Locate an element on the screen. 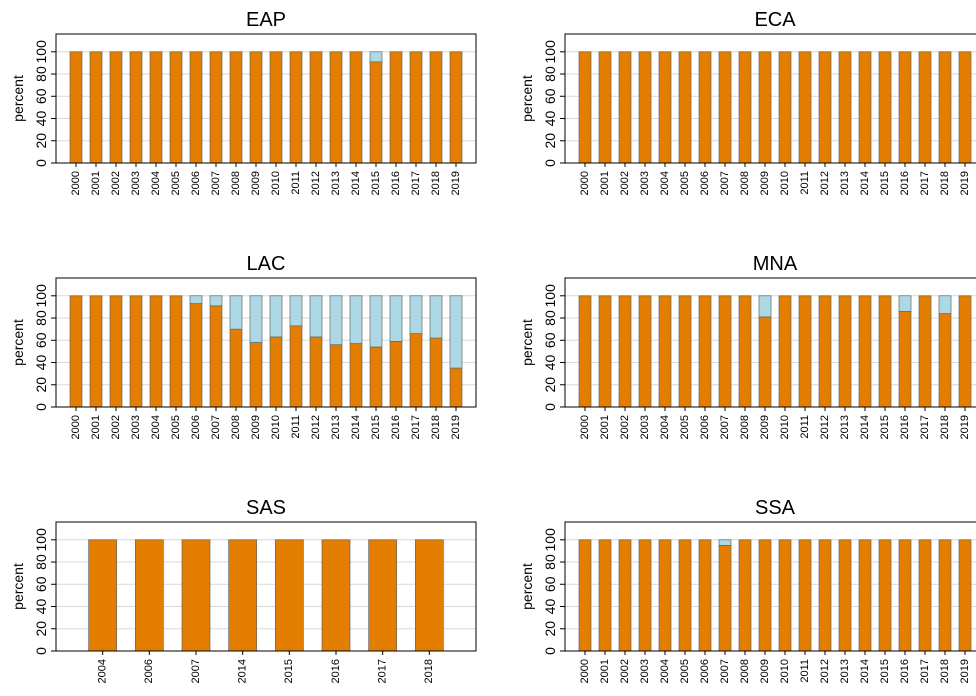  y-tick-label: 60 is located at coordinates (550, 584).